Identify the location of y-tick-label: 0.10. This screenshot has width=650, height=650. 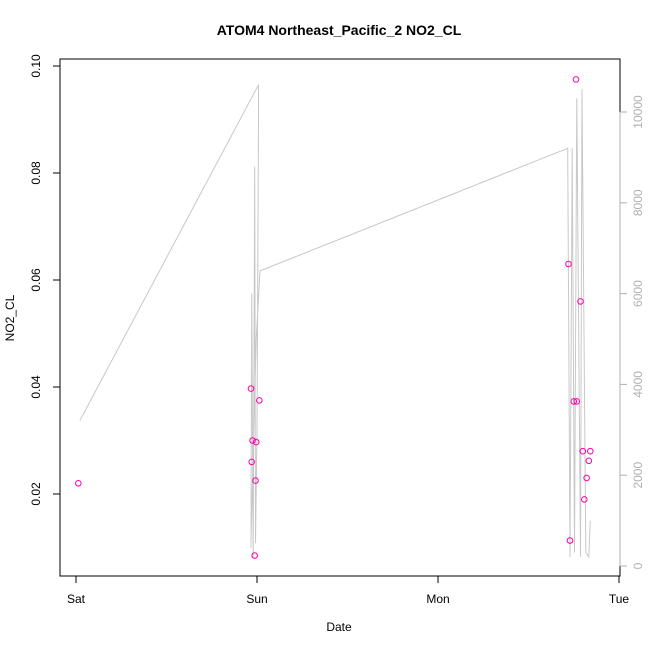
(36, 66).